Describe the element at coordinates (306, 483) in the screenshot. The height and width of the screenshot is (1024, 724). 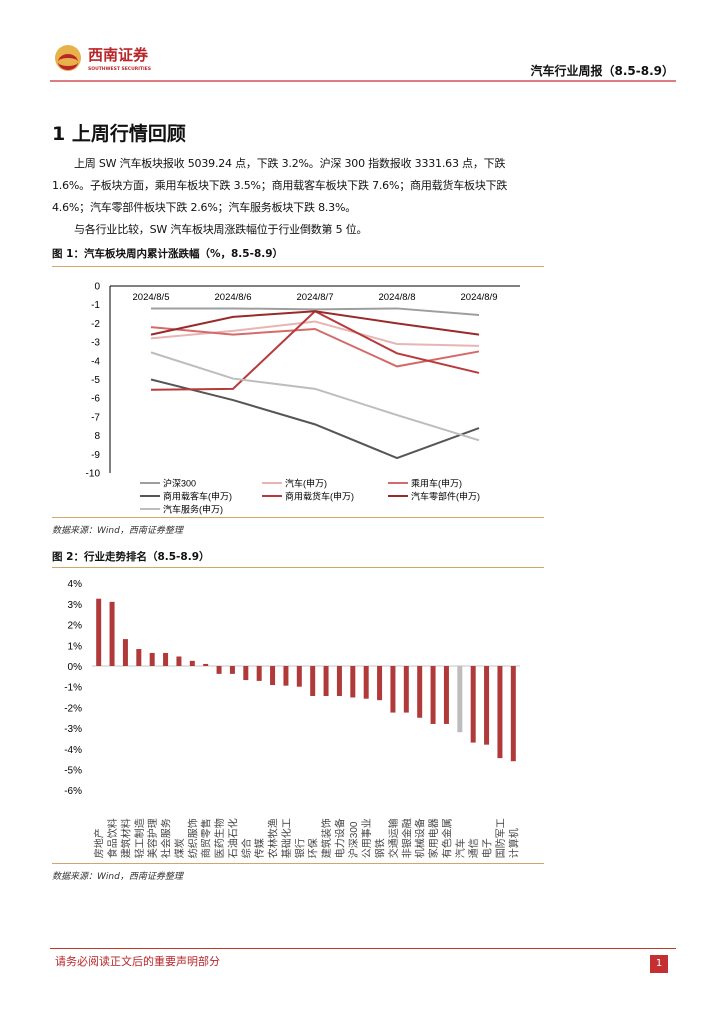
I see `legend-label: 汽车(申万)` at that location.